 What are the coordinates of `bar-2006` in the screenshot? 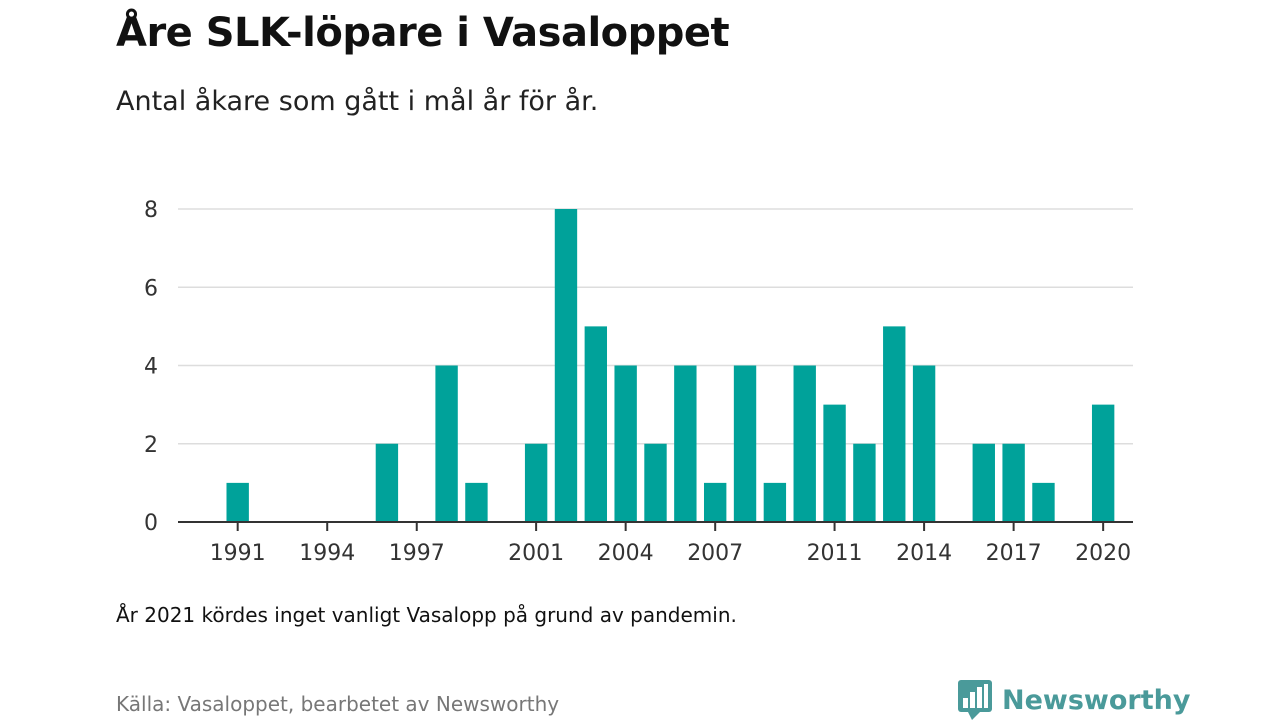 It's located at (685, 443).